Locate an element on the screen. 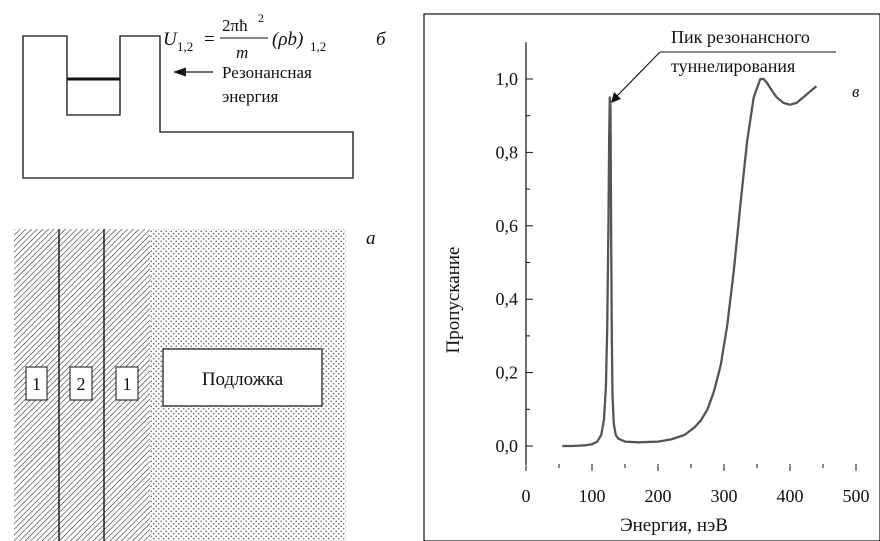 This screenshot has width=880, height=541. formula-tail: (ρb) is located at coordinates (287, 39).